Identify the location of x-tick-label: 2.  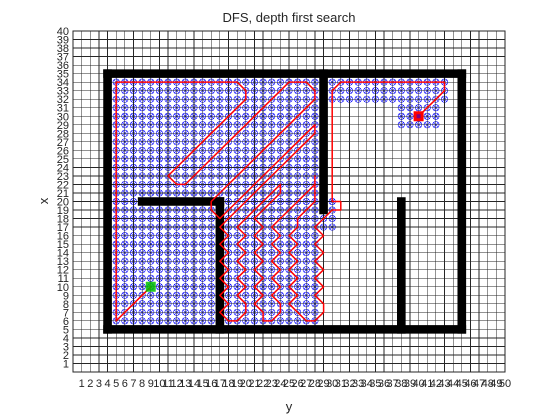
(90, 384).